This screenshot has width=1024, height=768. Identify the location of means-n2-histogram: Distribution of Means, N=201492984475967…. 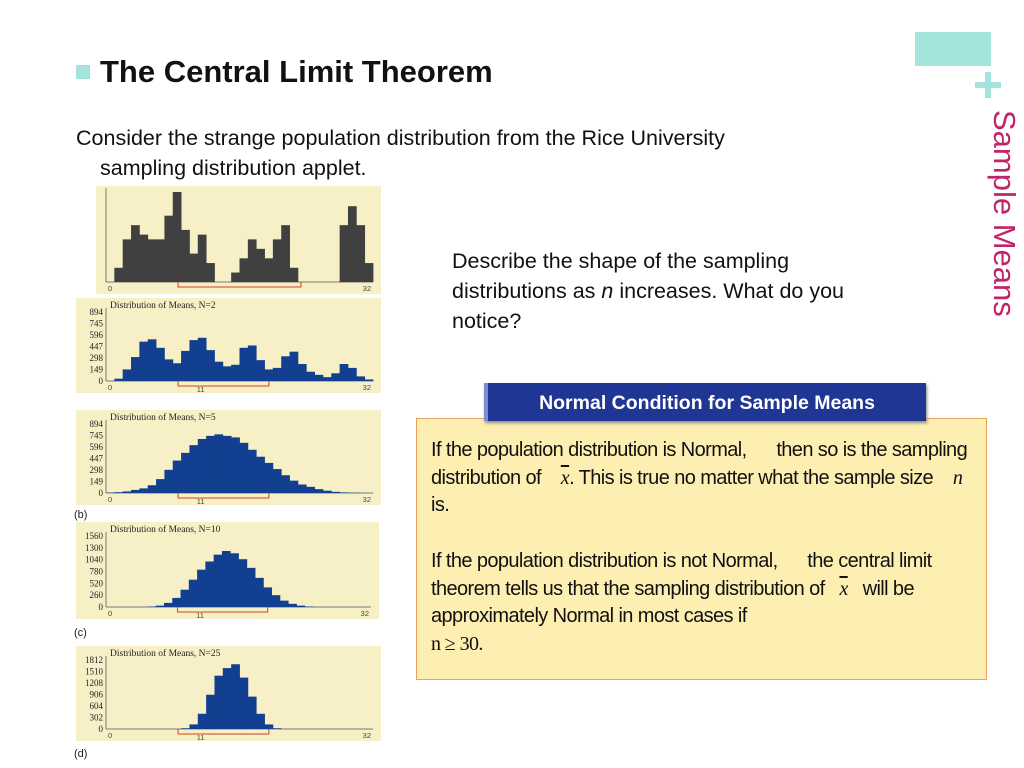
(232, 346).